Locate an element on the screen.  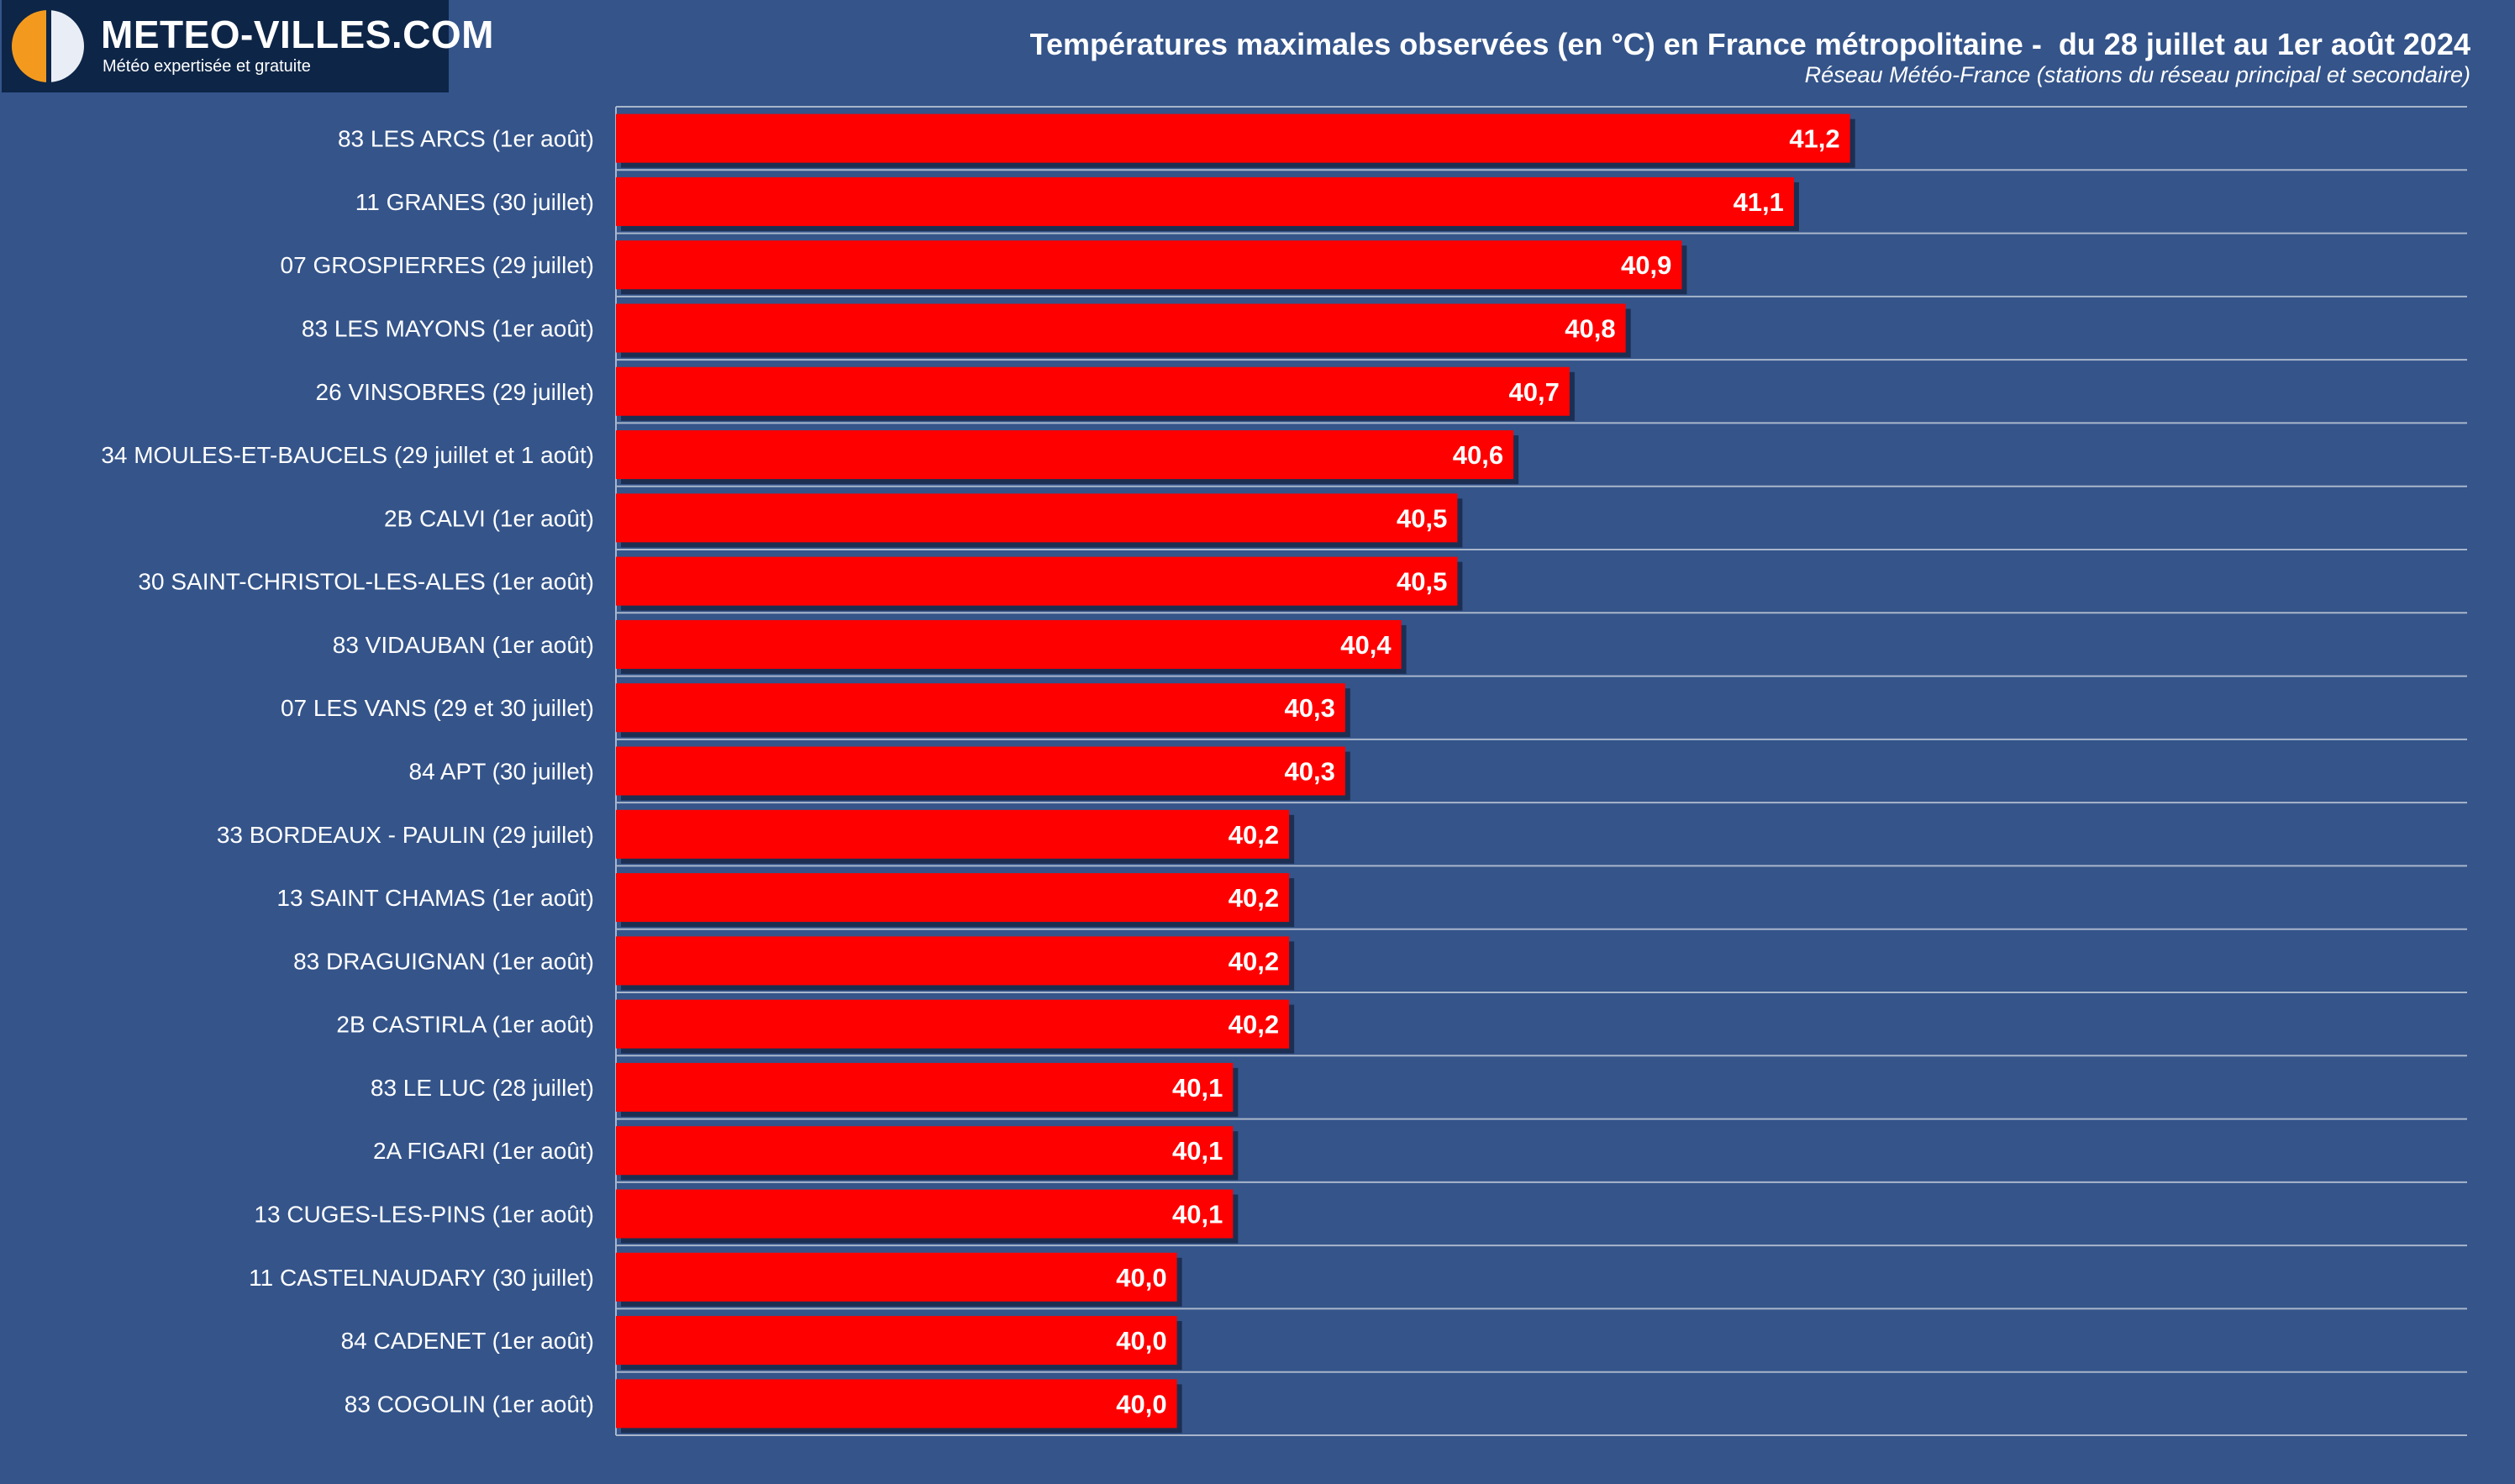
category-label: 07 GROSPIERRES (29 juillet) is located at coordinates (437, 265).